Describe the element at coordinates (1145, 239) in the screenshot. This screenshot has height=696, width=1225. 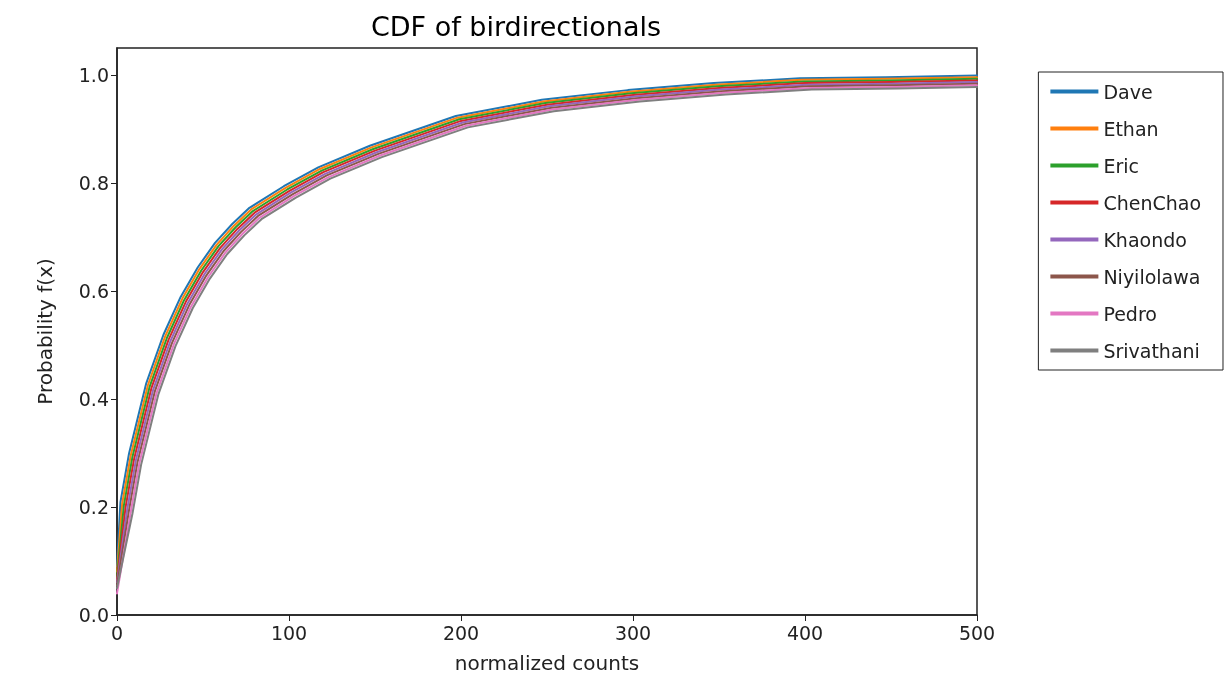
I see `legend-label: Khaondo` at that location.